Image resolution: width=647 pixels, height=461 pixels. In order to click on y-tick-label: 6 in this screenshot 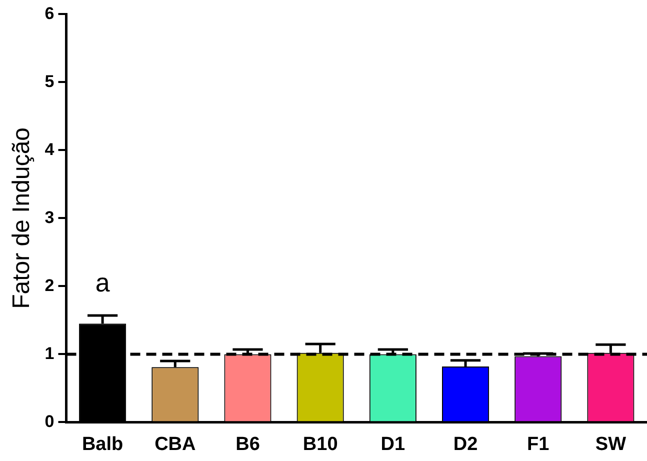, I will do `click(49, 13)`.